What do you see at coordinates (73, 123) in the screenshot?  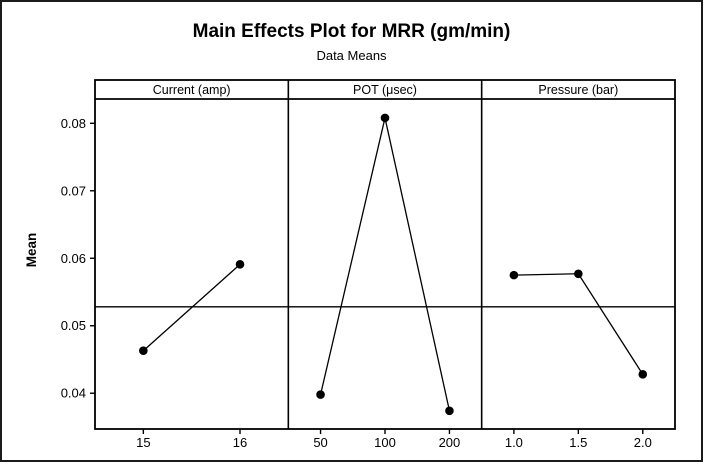 I see `y-tick-label: 0.08` at bounding box center [73, 123].